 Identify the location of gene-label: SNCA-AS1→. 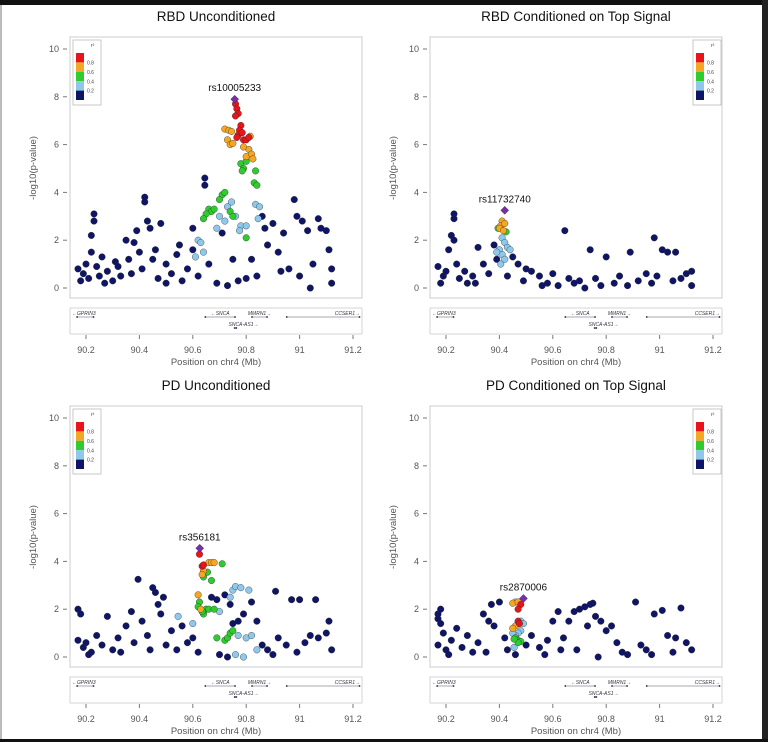
(244, 694).